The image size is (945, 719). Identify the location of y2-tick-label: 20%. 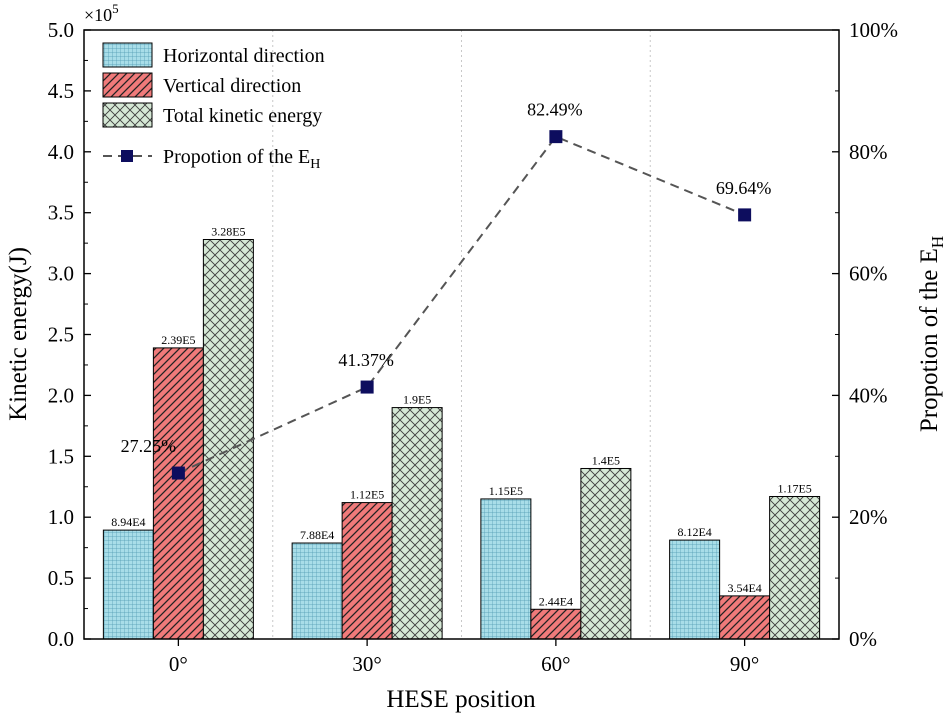
(868, 517).